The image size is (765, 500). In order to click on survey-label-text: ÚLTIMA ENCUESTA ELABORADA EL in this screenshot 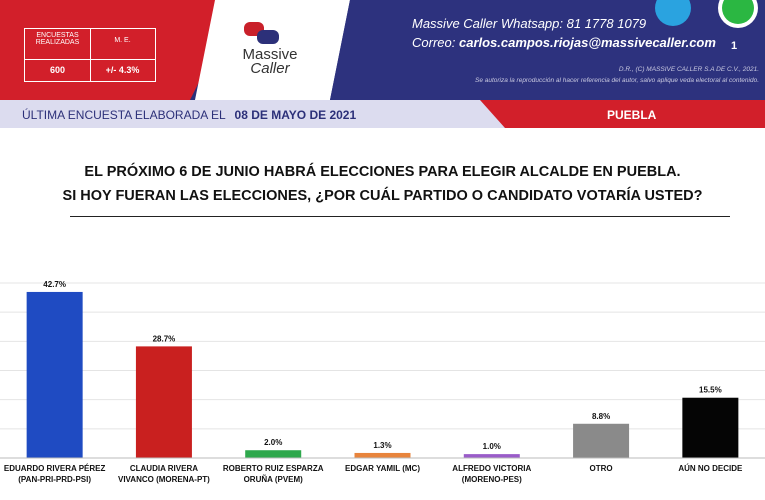, I will do `click(124, 115)`.